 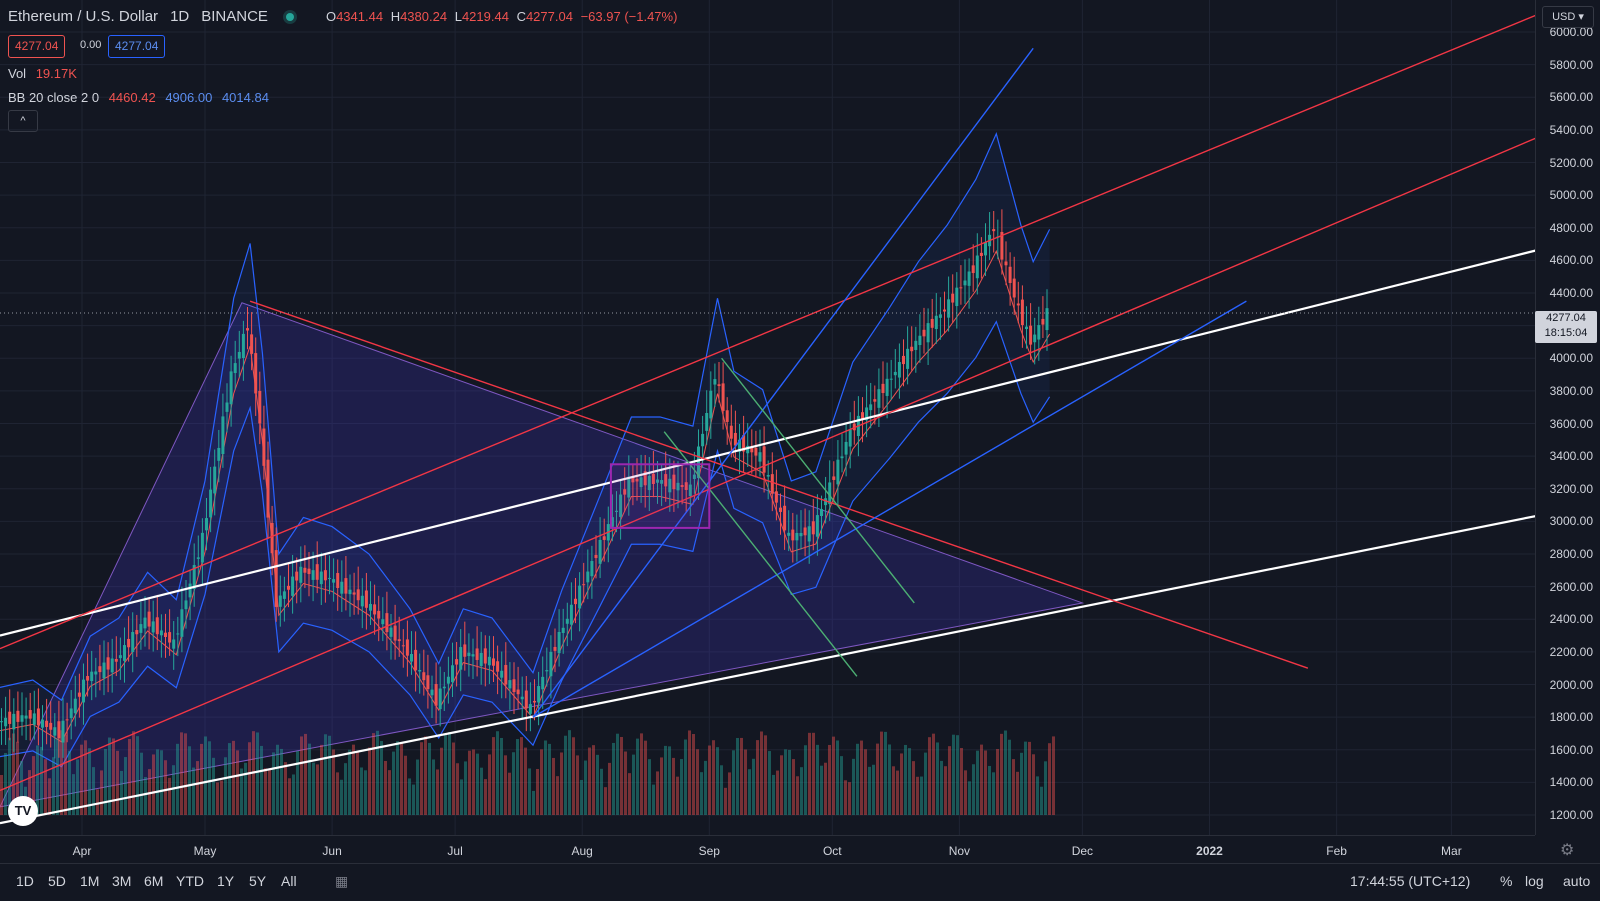 What do you see at coordinates (1577, 881) in the screenshot?
I see `auto-toggle: auto` at bounding box center [1577, 881].